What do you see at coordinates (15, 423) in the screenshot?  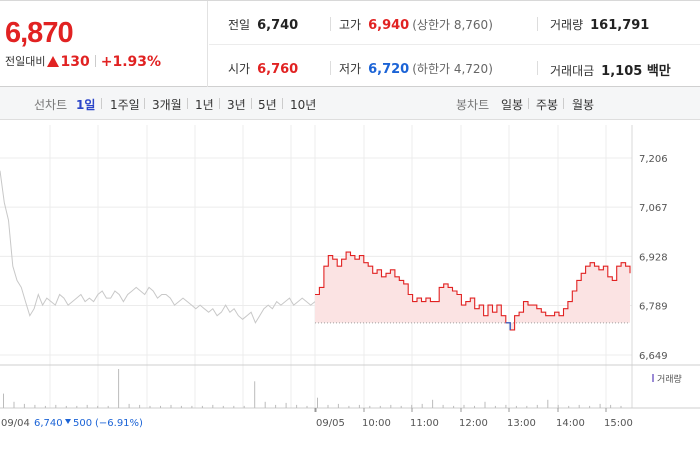 I see `footer-date: 09/04` at bounding box center [15, 423].